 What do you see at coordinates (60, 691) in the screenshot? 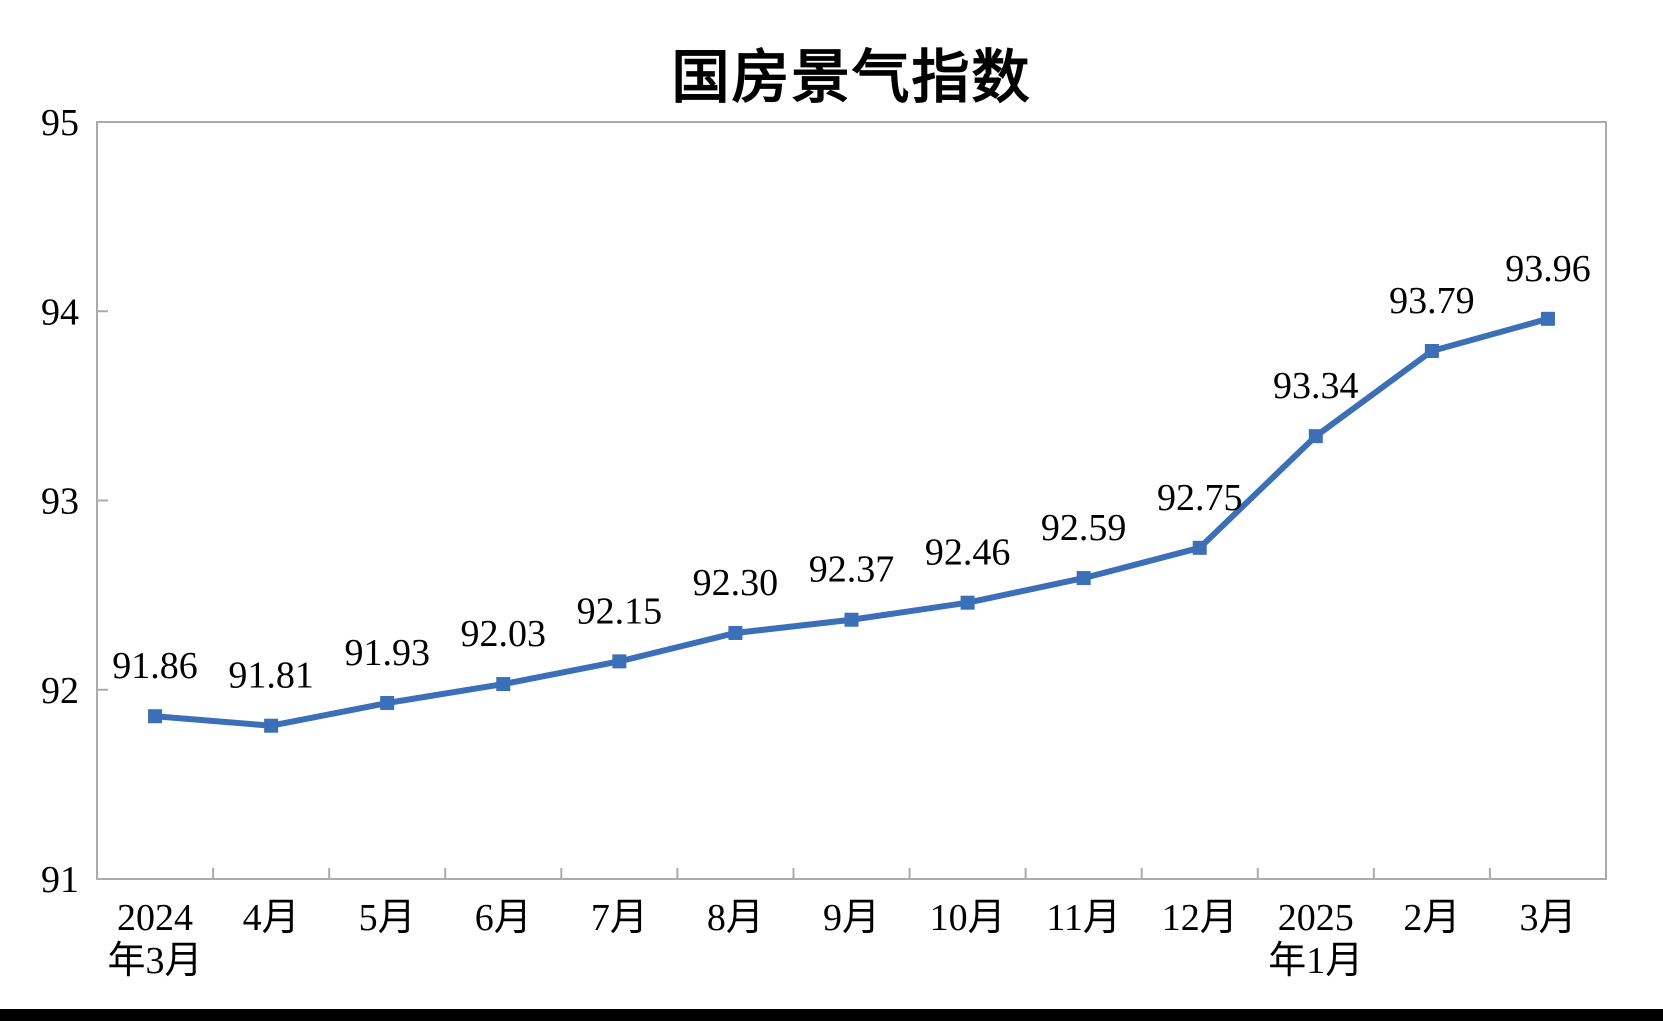
I see `y-axis-label: 92` at bounding box center [60, 691].